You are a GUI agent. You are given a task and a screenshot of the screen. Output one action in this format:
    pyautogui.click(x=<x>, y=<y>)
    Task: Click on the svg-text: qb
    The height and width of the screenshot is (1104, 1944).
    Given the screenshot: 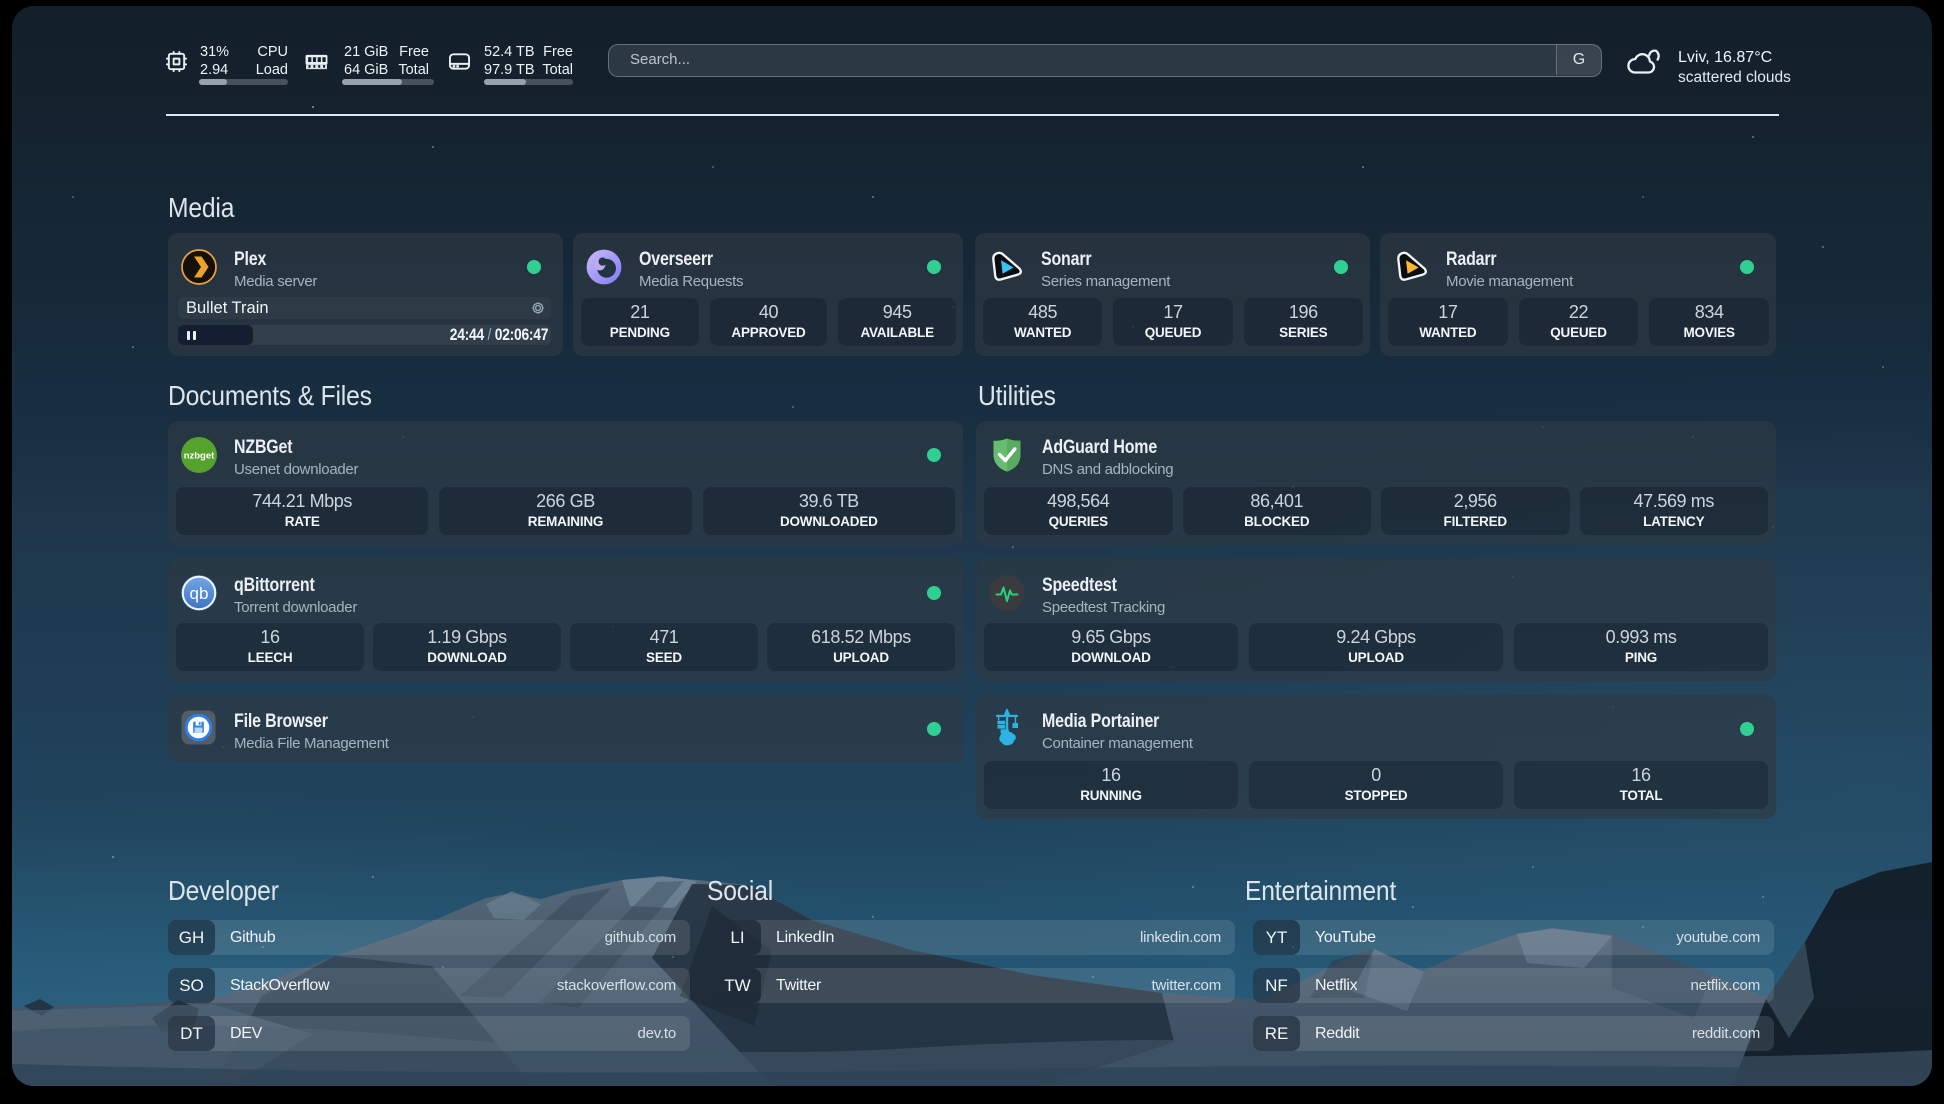 What is the action you would take?
    pyautogui.click(x=199, y=593)
    